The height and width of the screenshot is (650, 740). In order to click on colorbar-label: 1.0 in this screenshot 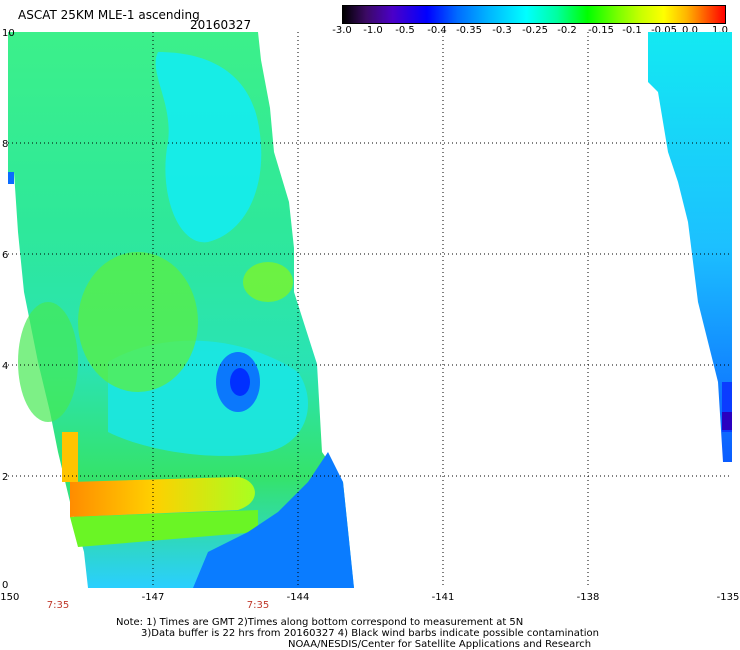, I will do `click(720, 30)`.